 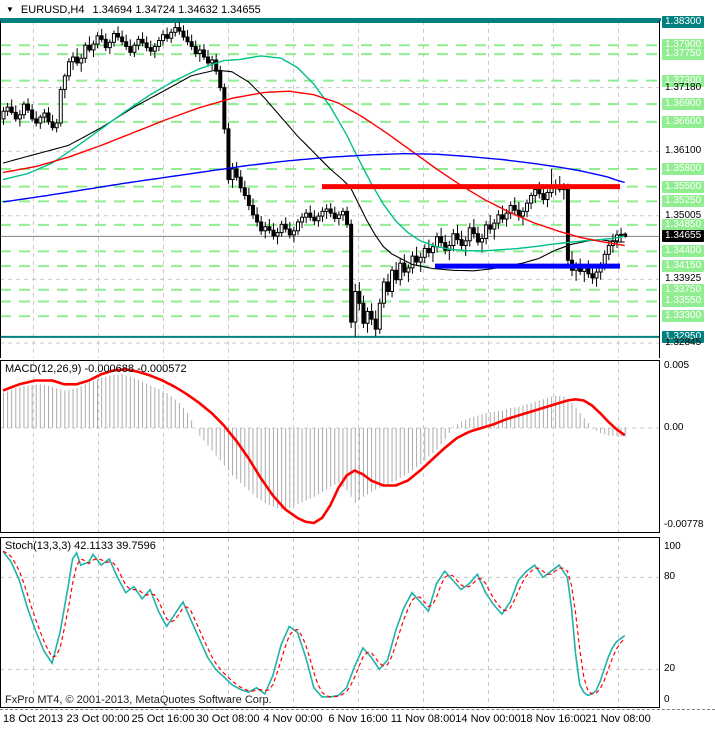 I want to click on ohlc-quote-label: 1.34694 1.34724 1.34632 1.34655, so click(x=176, y=9).